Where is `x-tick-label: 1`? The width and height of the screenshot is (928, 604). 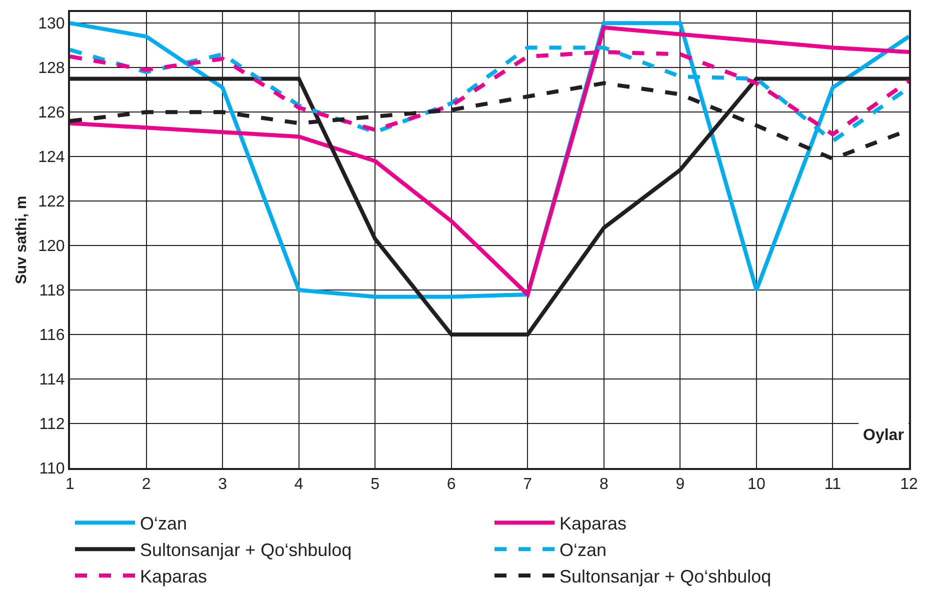 x-tick-label: 1 is located at coordinates (70, 485).